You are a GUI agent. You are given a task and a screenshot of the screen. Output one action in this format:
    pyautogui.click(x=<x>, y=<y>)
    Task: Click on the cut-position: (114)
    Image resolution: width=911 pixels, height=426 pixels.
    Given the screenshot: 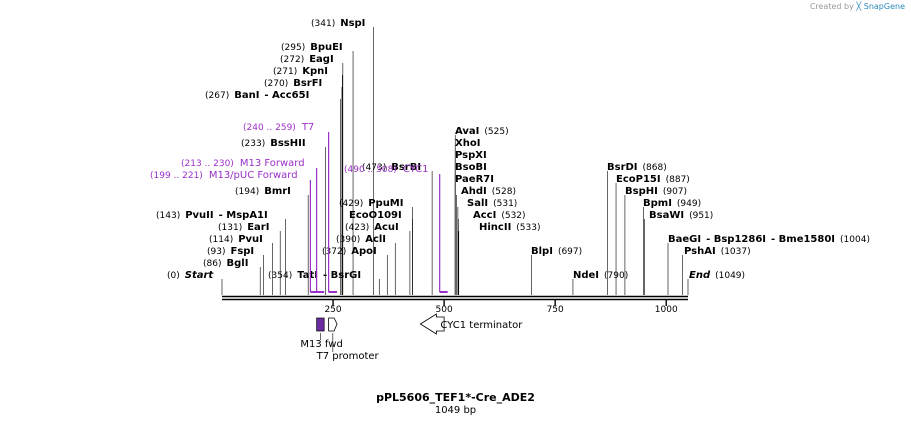 What is the action you would take?
    pyautogui.click(x=221, y=240)
    